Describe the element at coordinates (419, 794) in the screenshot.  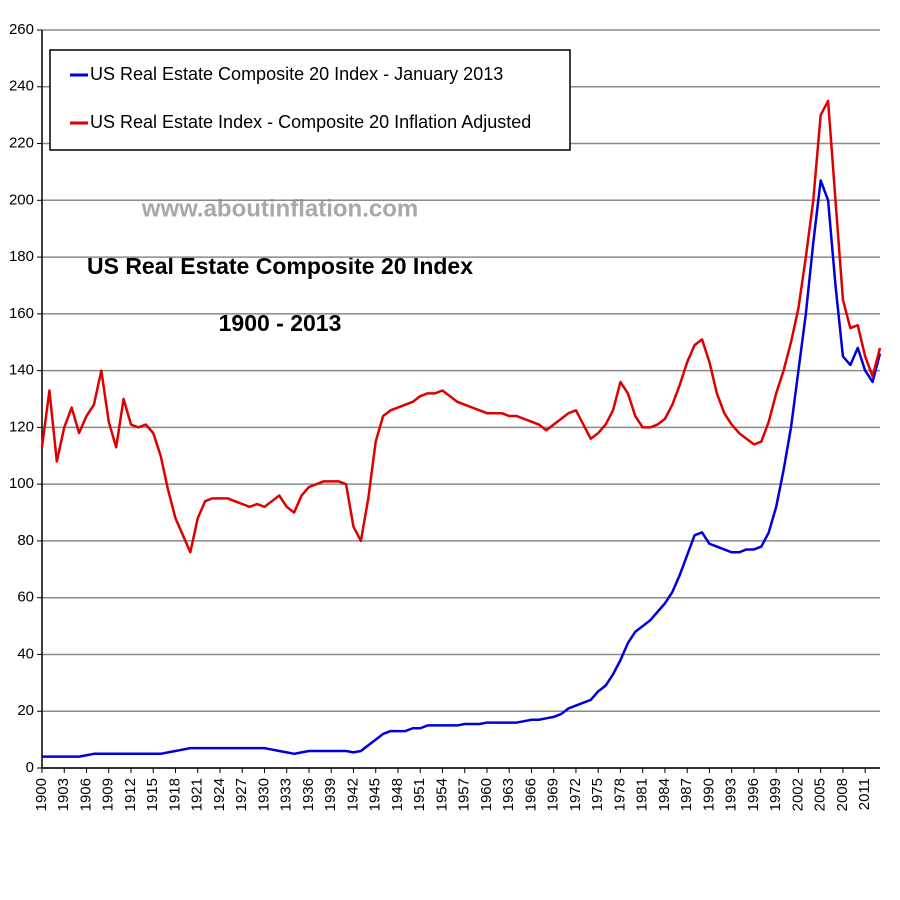
I see `x-tick-label: 1951` at that location.